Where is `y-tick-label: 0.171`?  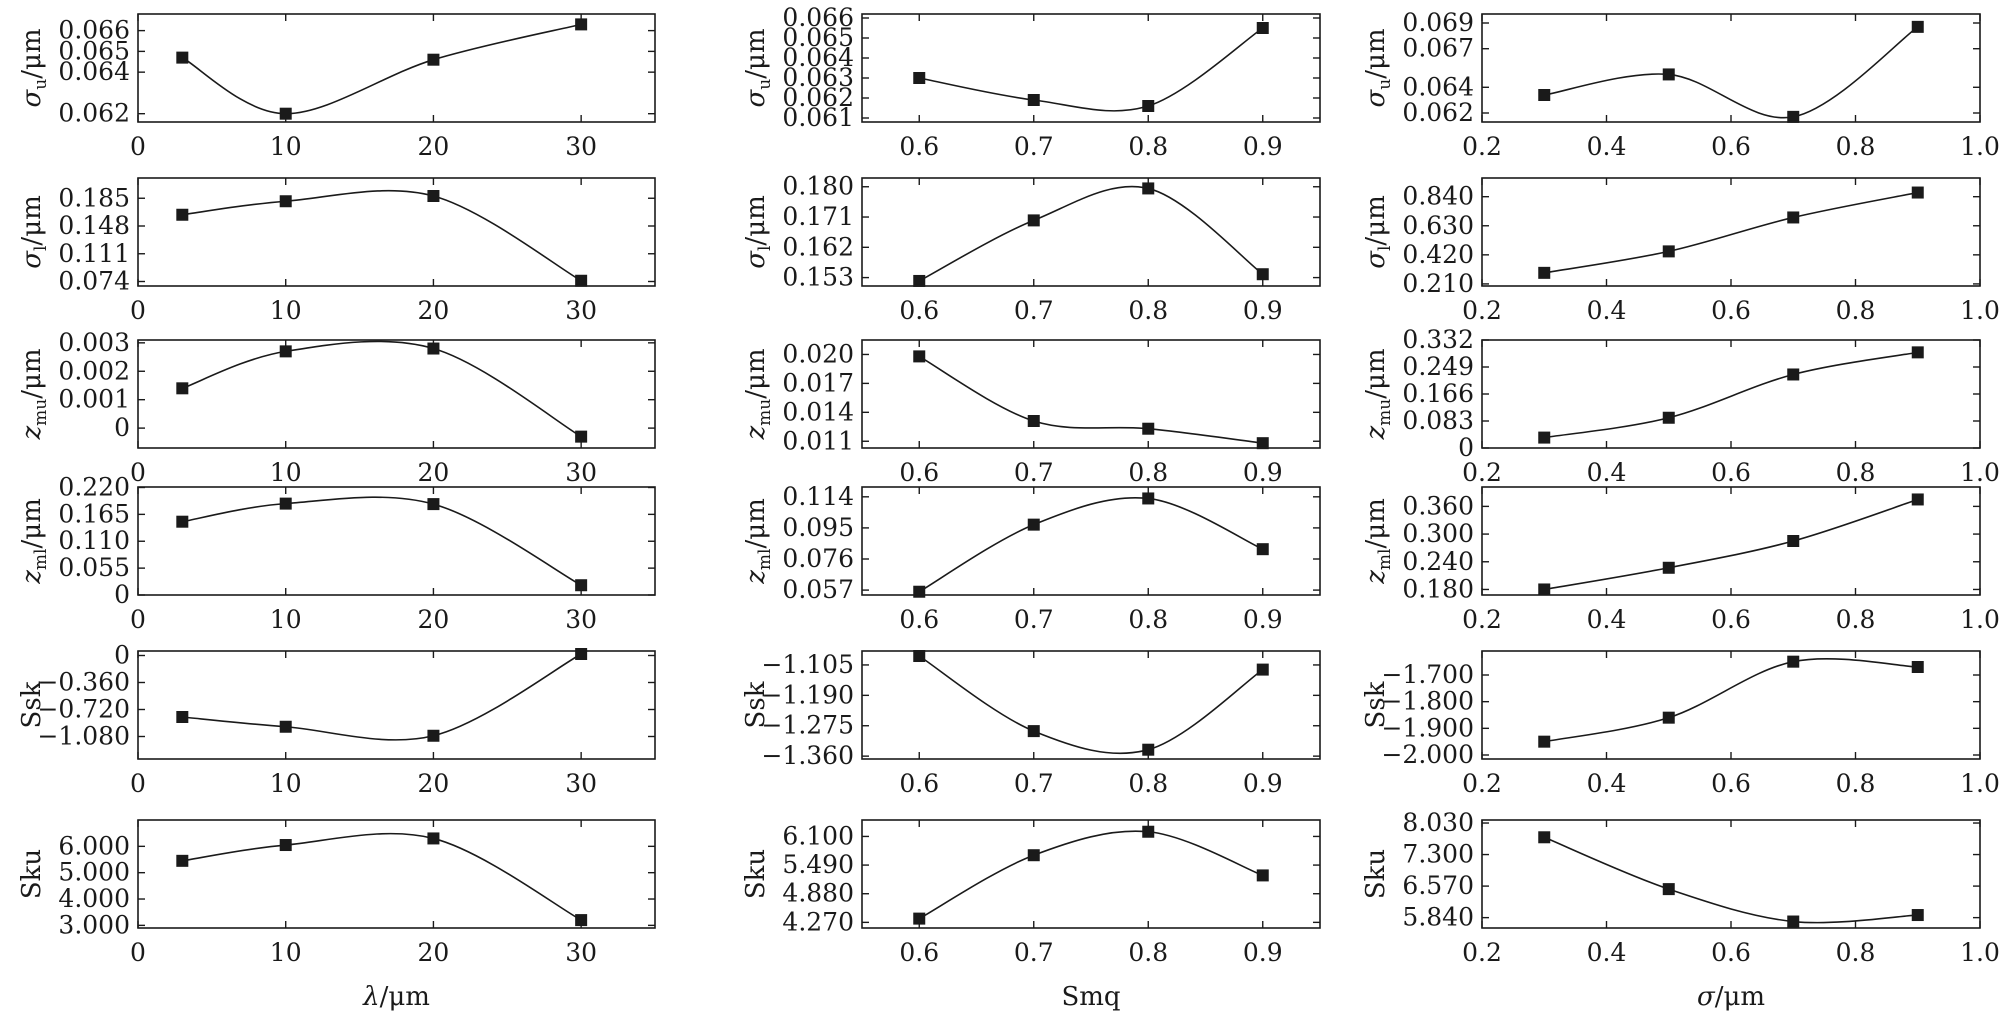 y-tick-label: 0.171 is located at coordinates (818, 216).